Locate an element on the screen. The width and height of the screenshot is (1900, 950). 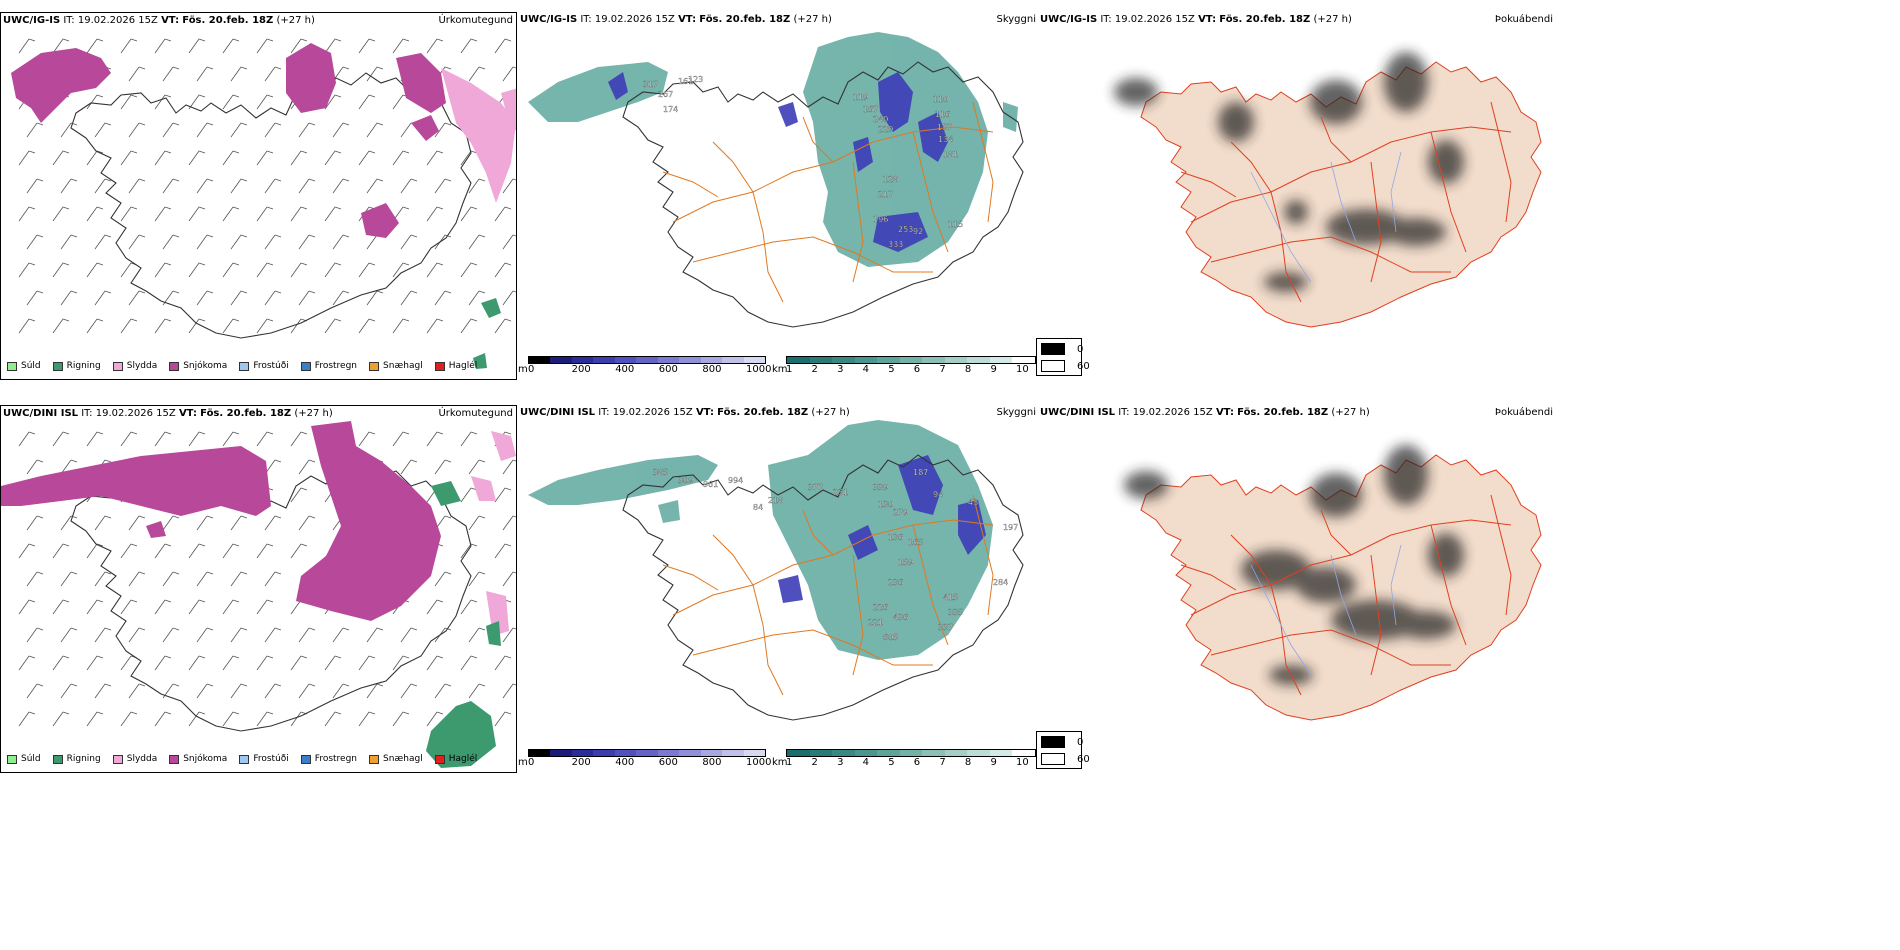
cloud-height-label: 128 is located at coordinates (890, 179).